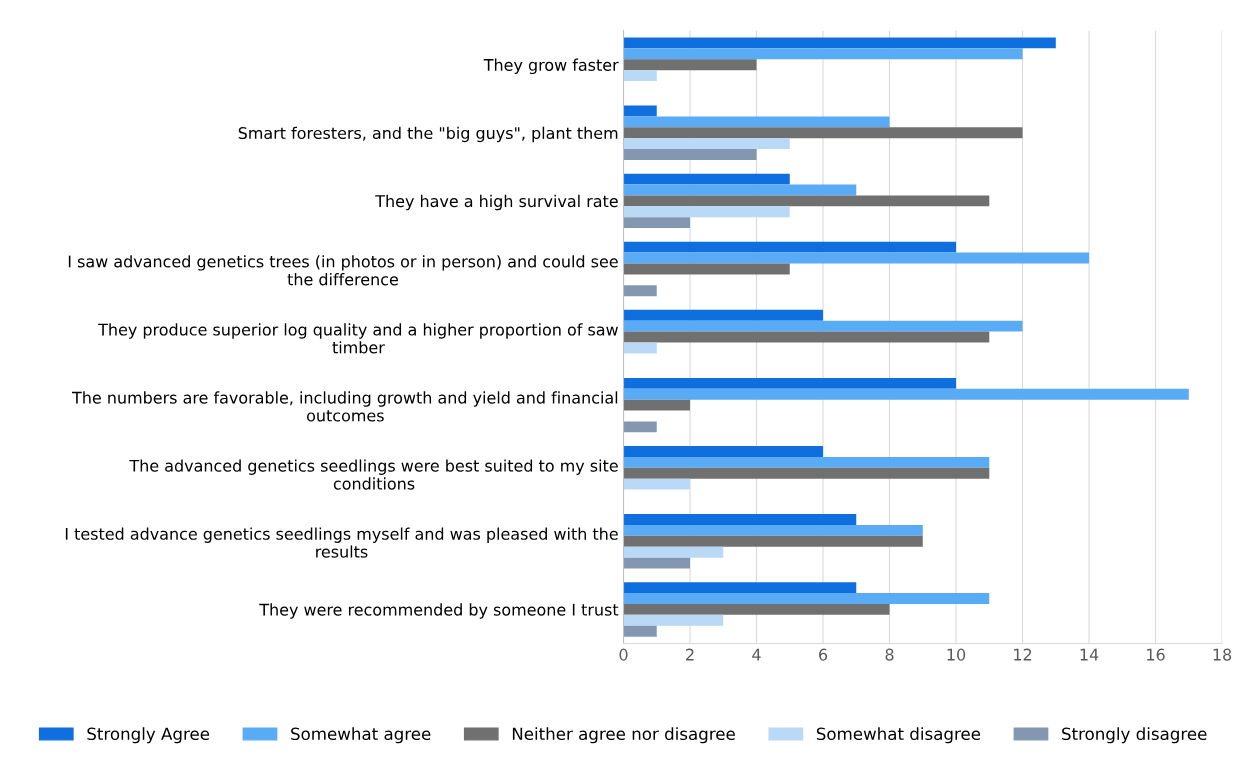 The image size is (1247, 766). What do you see at coordinates (341, 542) in the screenshot?
I see `y-tick-label: I tested advance genetics seedlings myself and was pleased with the results` at bounding box center [341, 542].